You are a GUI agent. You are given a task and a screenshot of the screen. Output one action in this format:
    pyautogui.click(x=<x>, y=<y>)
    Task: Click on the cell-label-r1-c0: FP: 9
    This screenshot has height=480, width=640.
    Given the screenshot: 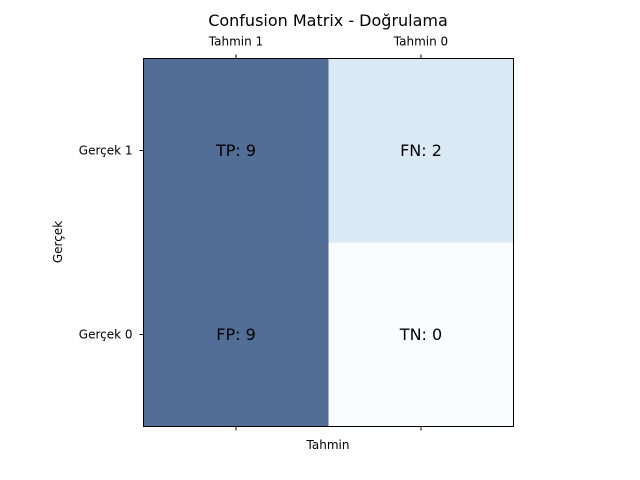 What is the action you would take?
    pyautogui.click(x=236, y=334)
    